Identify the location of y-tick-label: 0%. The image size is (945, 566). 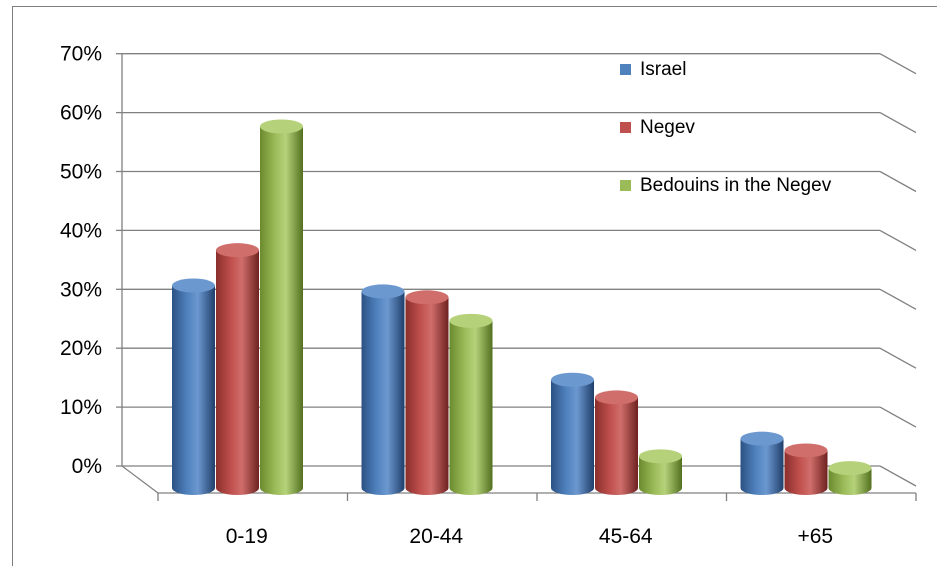
(87, 466).